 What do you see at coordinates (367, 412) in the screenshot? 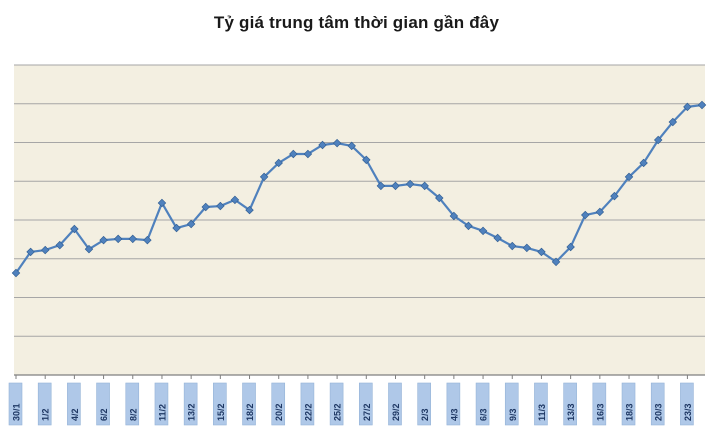
I see `x-axis-label-text: 27/2` at bounding box center [367, 412].